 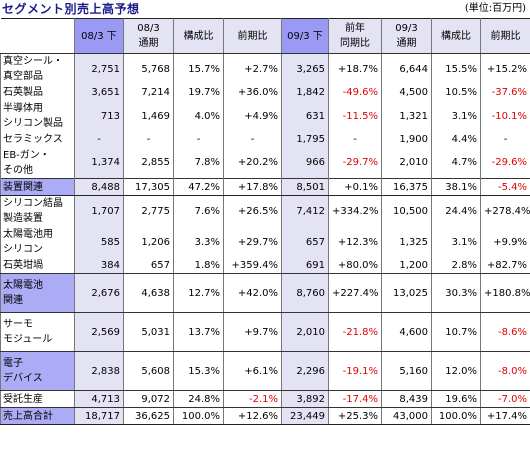 I want to click on table-cell: -29.6%, so click(x=505, y=163).